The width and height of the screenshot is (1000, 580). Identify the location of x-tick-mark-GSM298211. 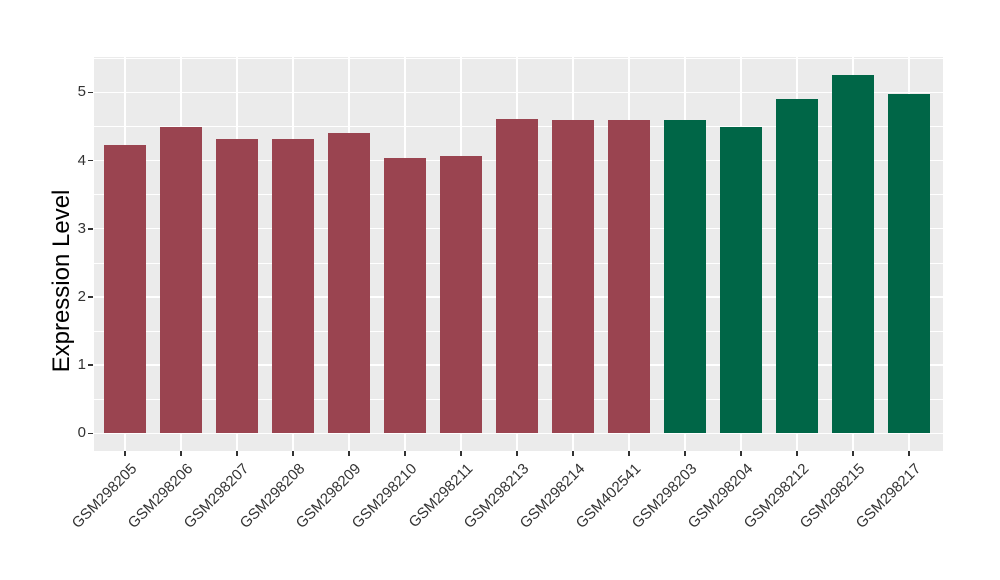
(461, 453).